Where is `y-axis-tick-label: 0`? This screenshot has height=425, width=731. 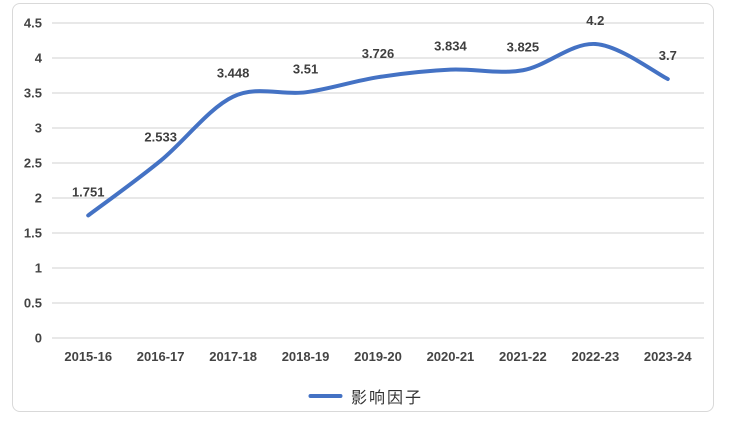
y-axis-tick-label: 0 is located at coordinates (38, 338).